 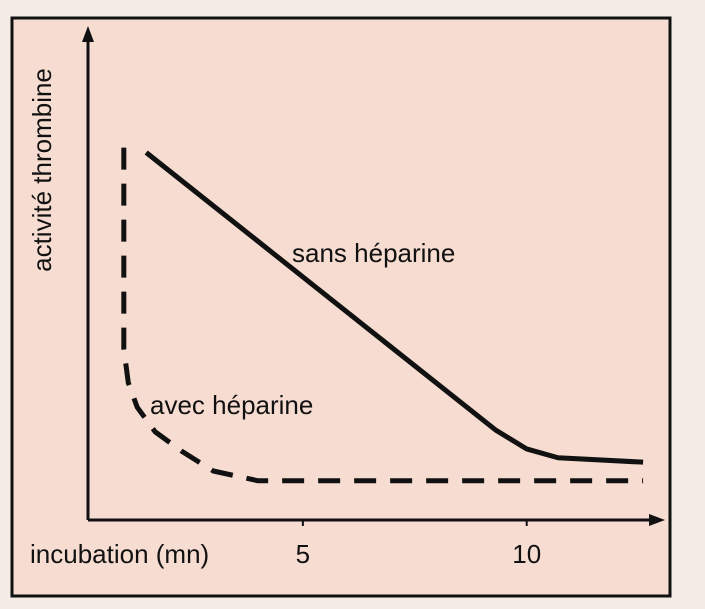 I want to click on y-axis-label: activité thrombine, so click(x=42, y=170).